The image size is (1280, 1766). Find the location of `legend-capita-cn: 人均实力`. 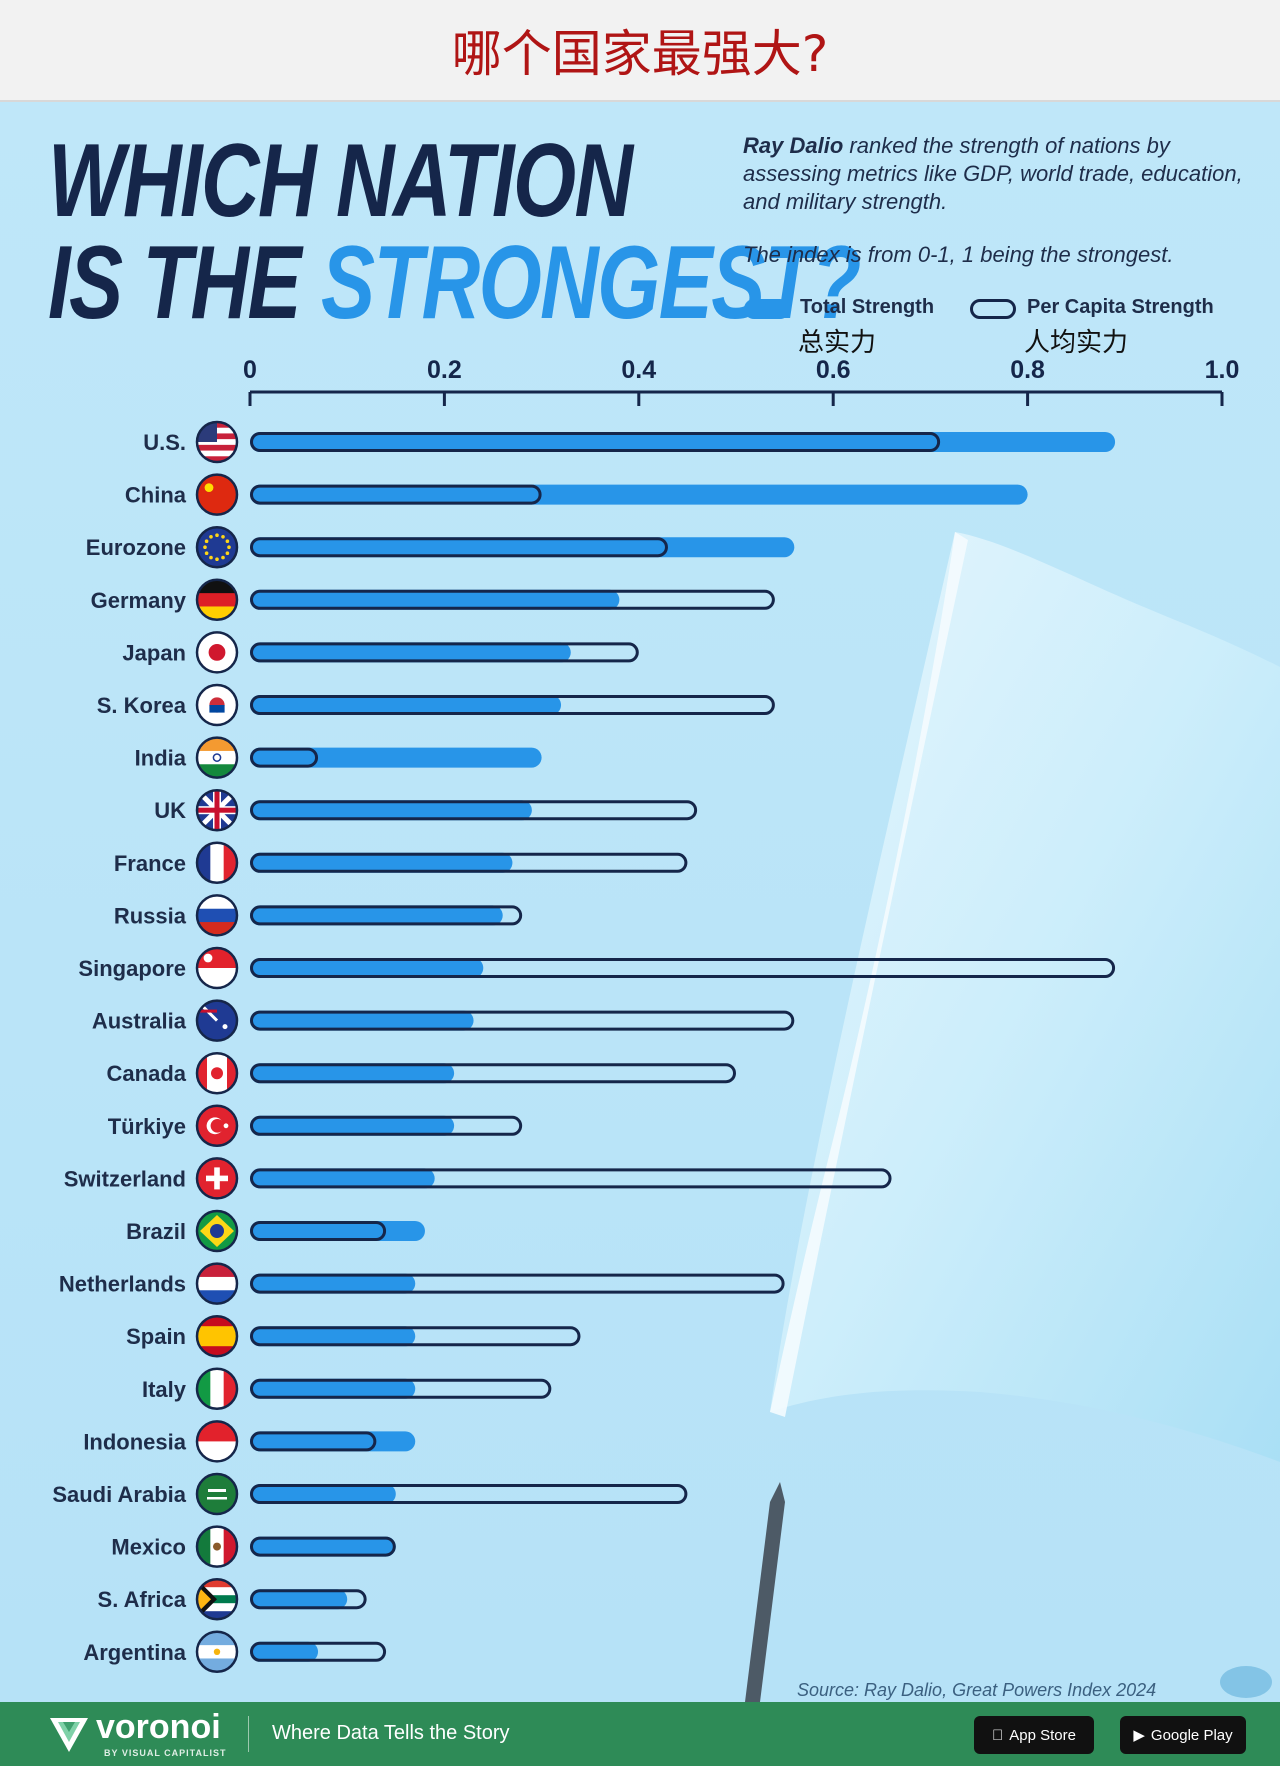

legend-capita-cn: 人均实力 is located at coordinates (1076, 343).